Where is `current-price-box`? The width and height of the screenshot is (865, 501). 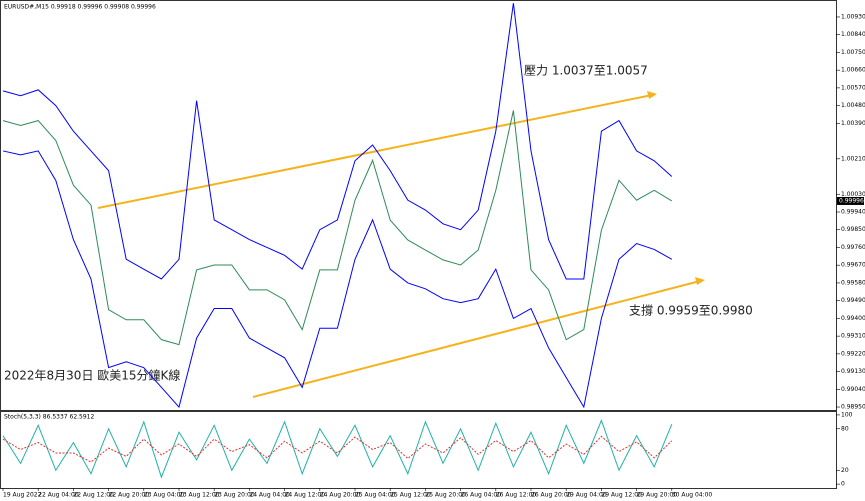 current-price-box is located at coordinates (850, 200).